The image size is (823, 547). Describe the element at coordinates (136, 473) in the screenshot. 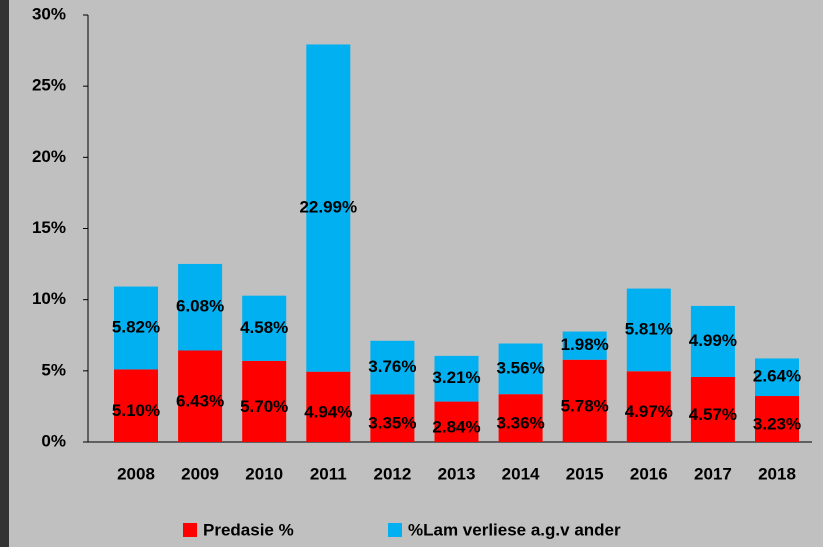

I see `x-tick-label: 2008` at that location.